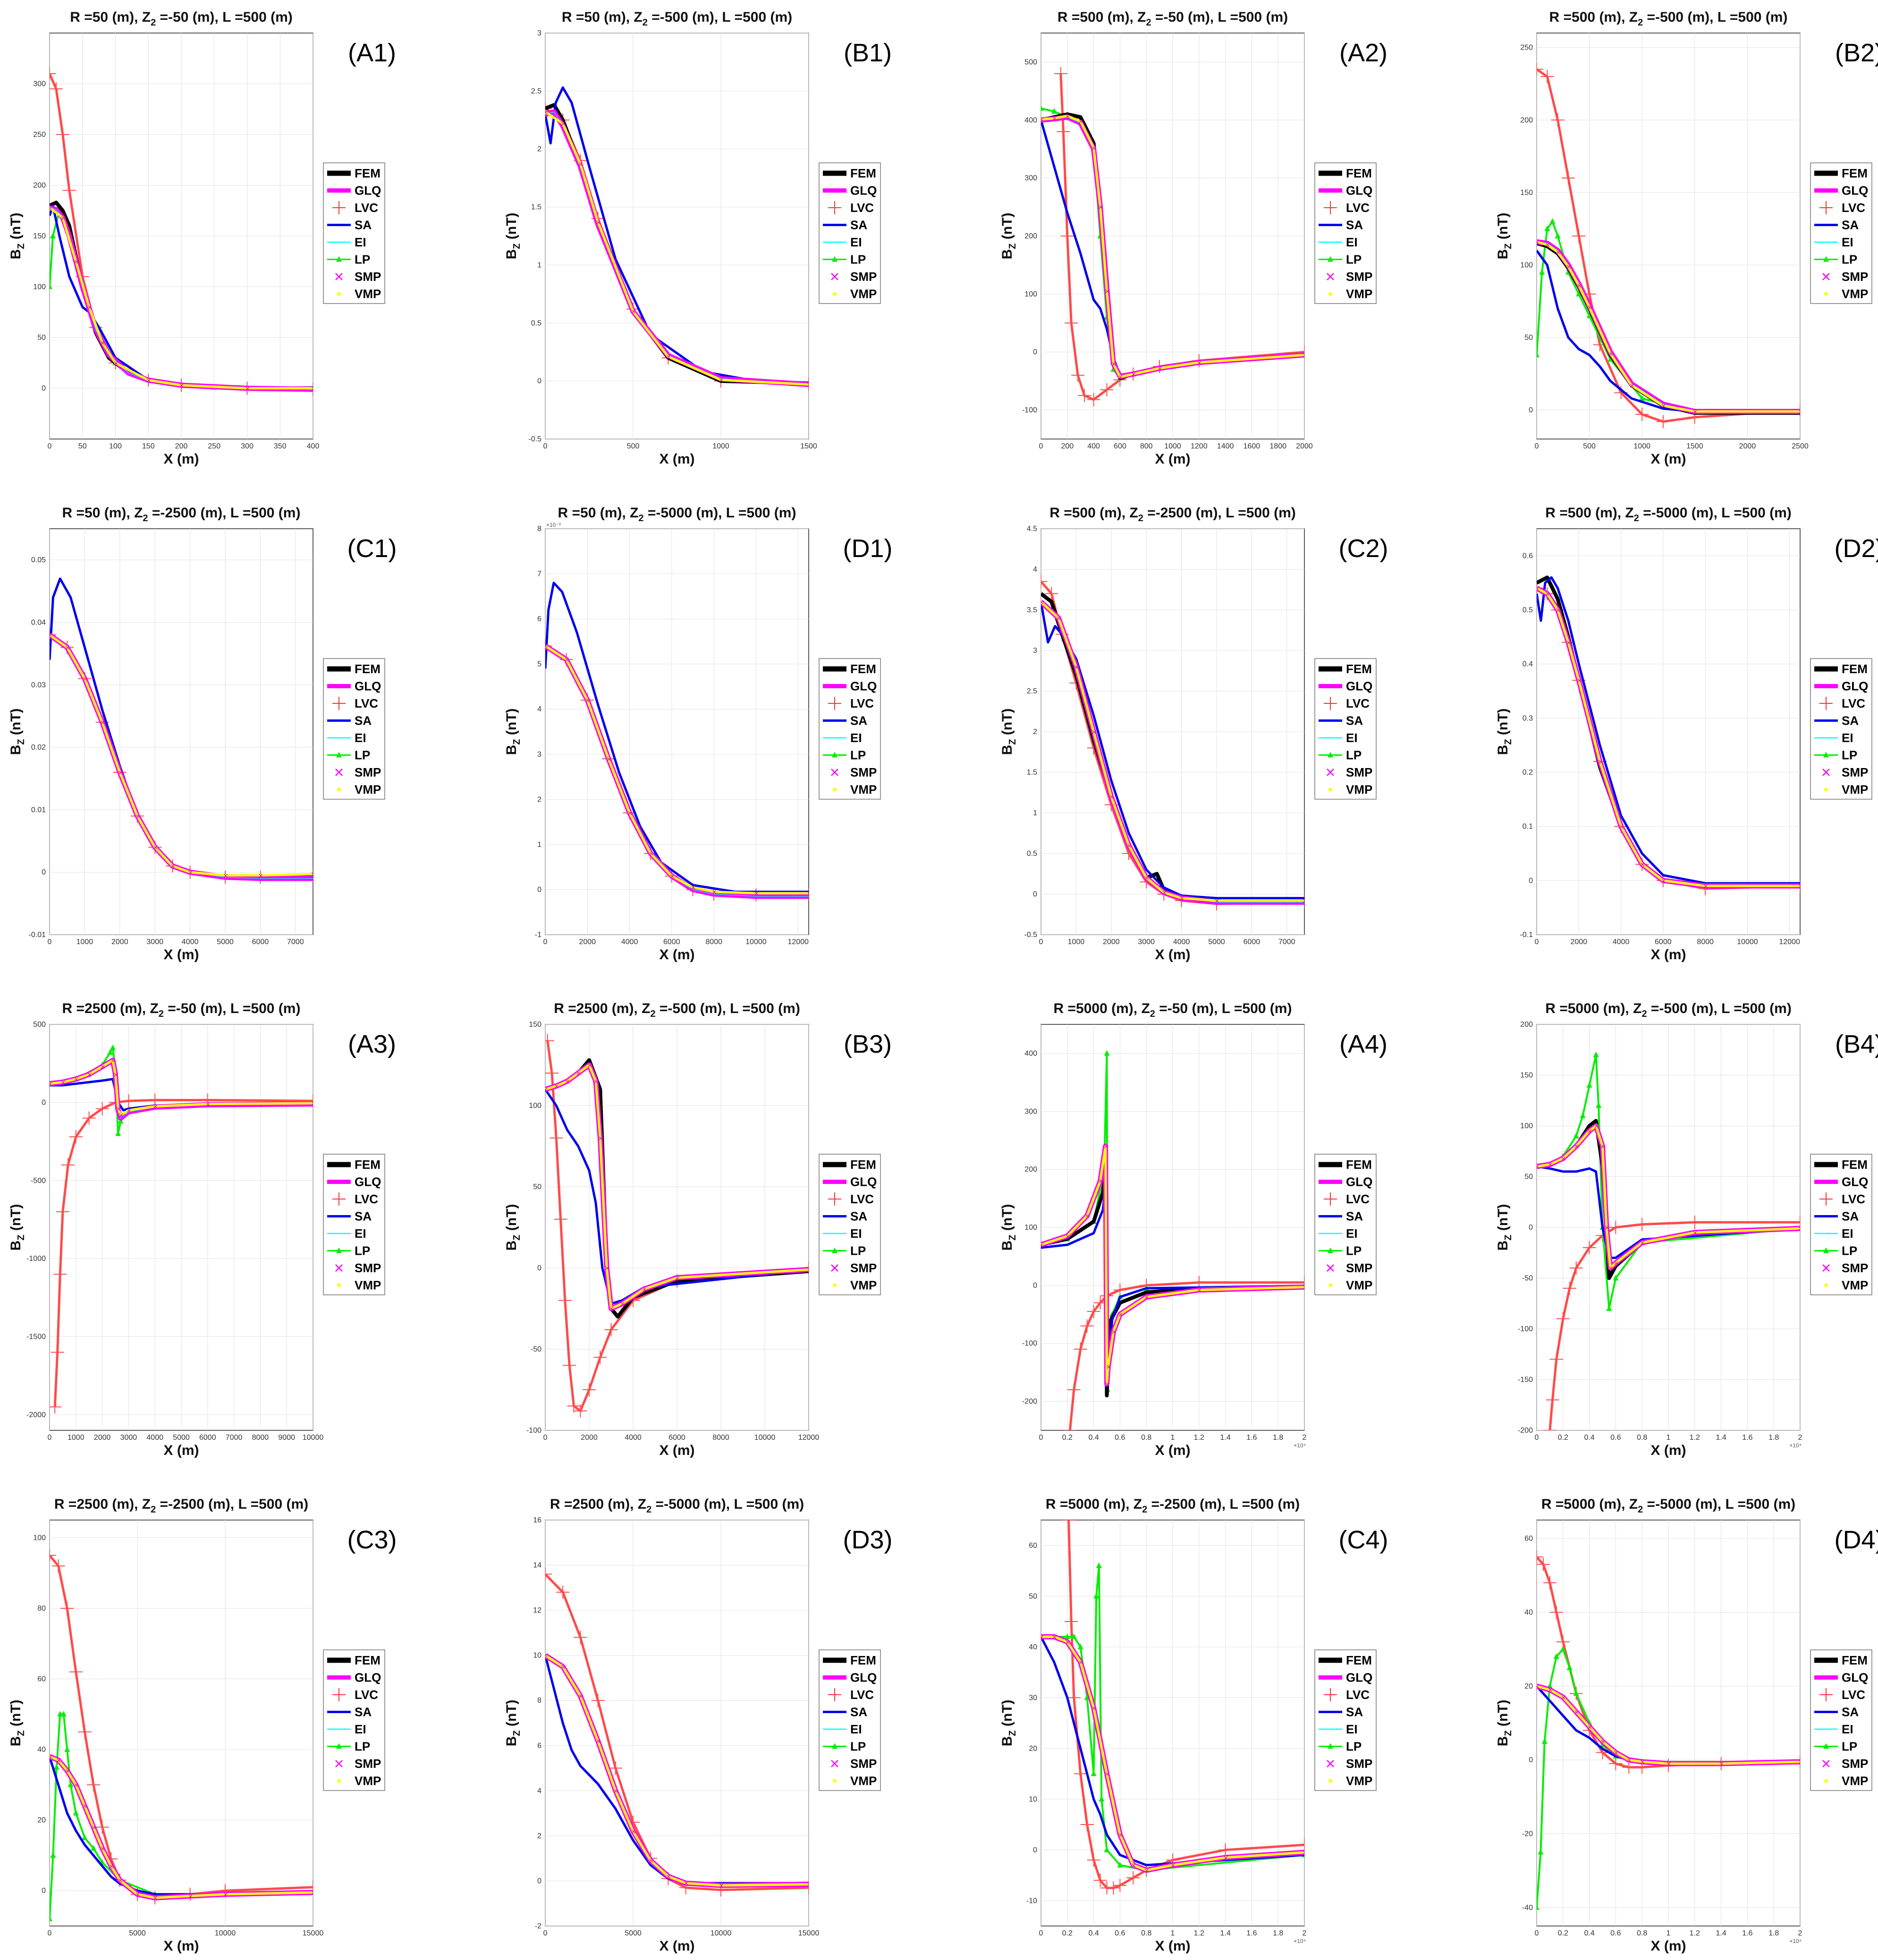 The image size is (1878, 1960). I want to click on chart-B1-legend-fem: FEM, so click(849, 173).